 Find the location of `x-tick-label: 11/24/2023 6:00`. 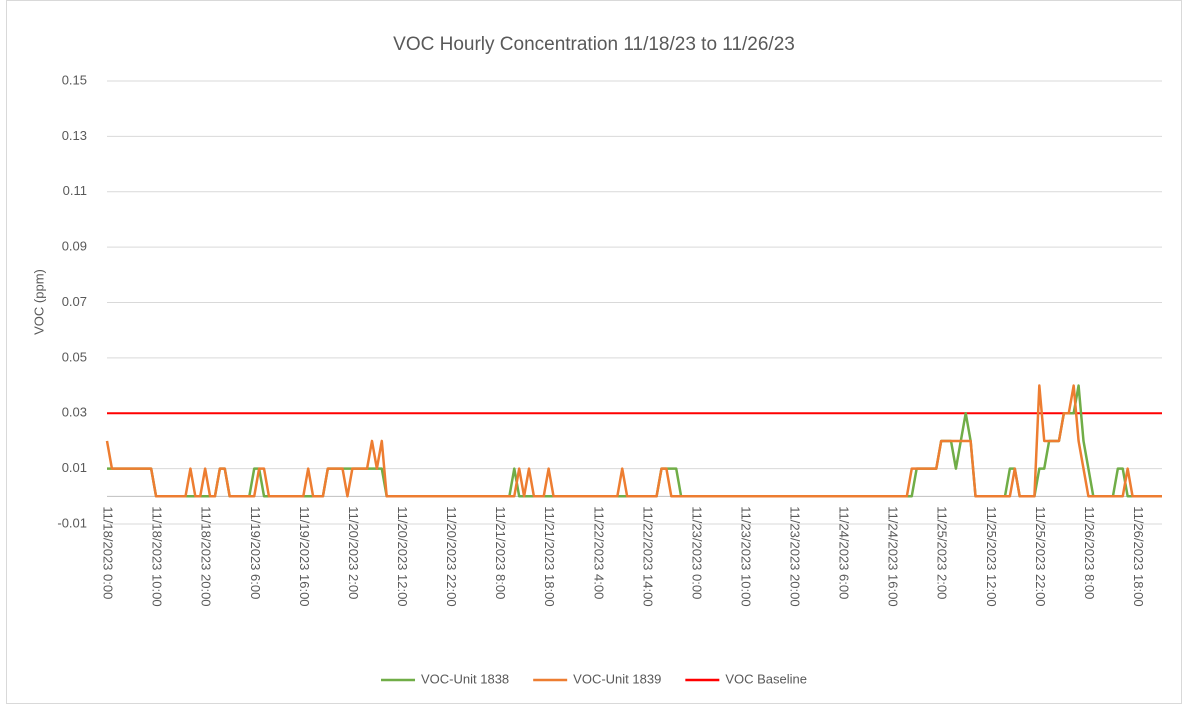

x-tick-label: 11/24/2023 6:00 is located at coordinates (844, 552).